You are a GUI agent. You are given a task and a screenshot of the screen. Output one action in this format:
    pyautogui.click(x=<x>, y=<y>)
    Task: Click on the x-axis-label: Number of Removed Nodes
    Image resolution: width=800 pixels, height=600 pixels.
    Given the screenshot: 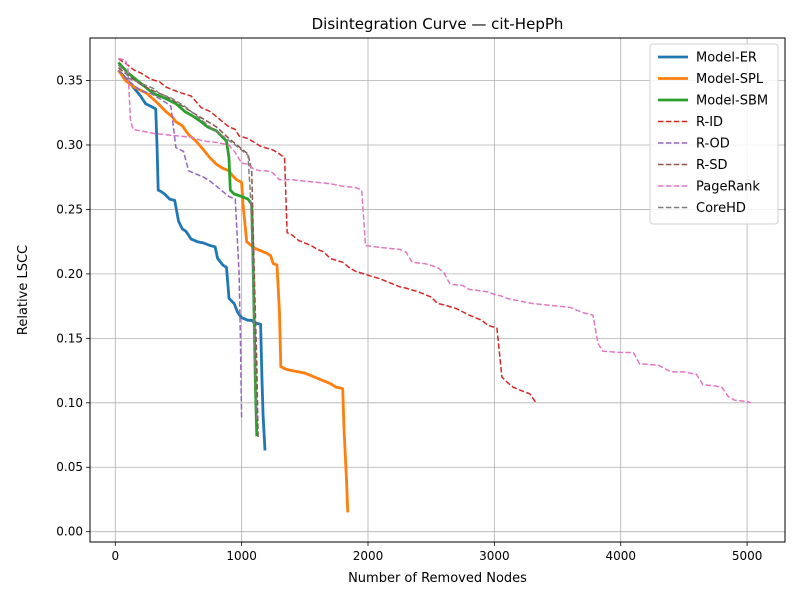 What is the action you would take?
    pyautogui.click(x=437, y=578)
    